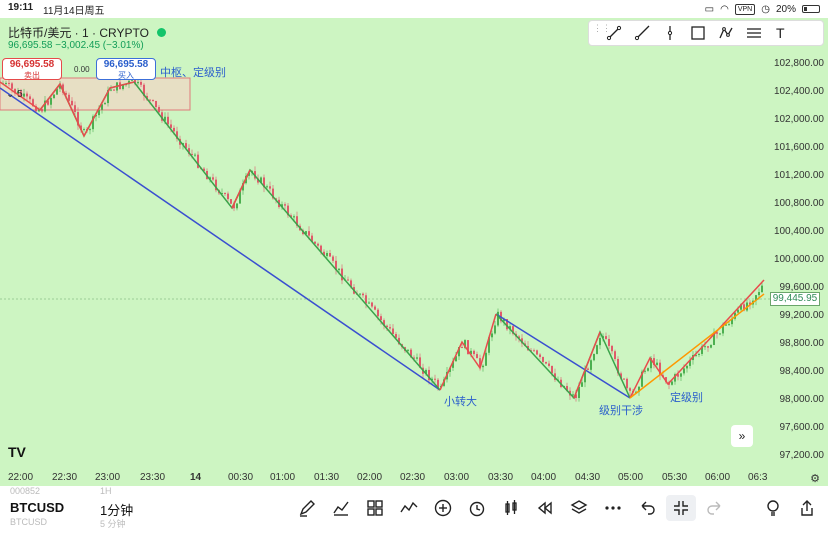  Describe the element at coordinates (409, 508) in the screenshot. I see `pattern-icon` at that location.